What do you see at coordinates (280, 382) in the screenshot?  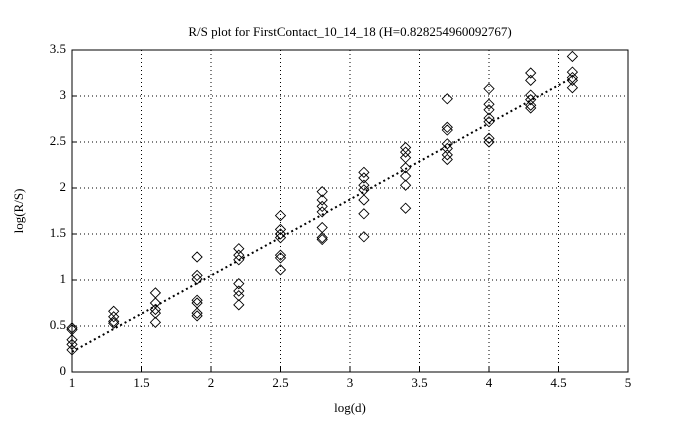 I see `x-tick-label: 2.5` at bounding box center [280, 382].